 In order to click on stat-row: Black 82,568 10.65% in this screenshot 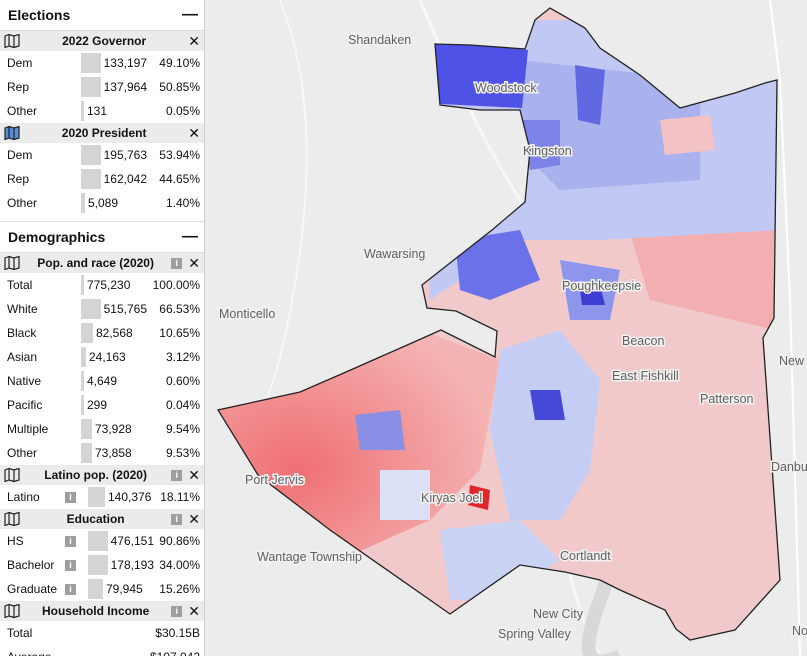, I will do `click(102, 333)`.